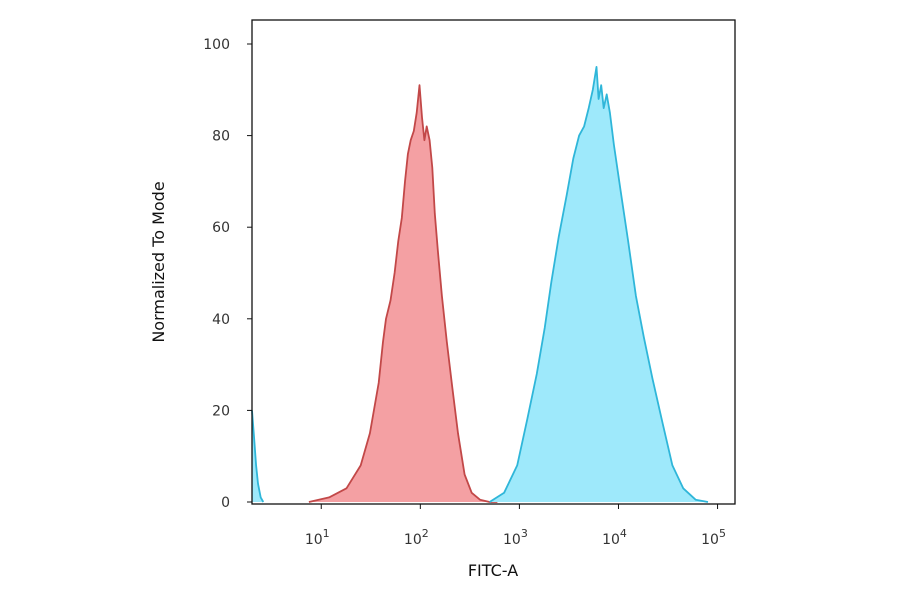  Describe the element at coordinates (158, 261) in the screenshot. I see `y-axis-title: Normalized To Mode` at that location.